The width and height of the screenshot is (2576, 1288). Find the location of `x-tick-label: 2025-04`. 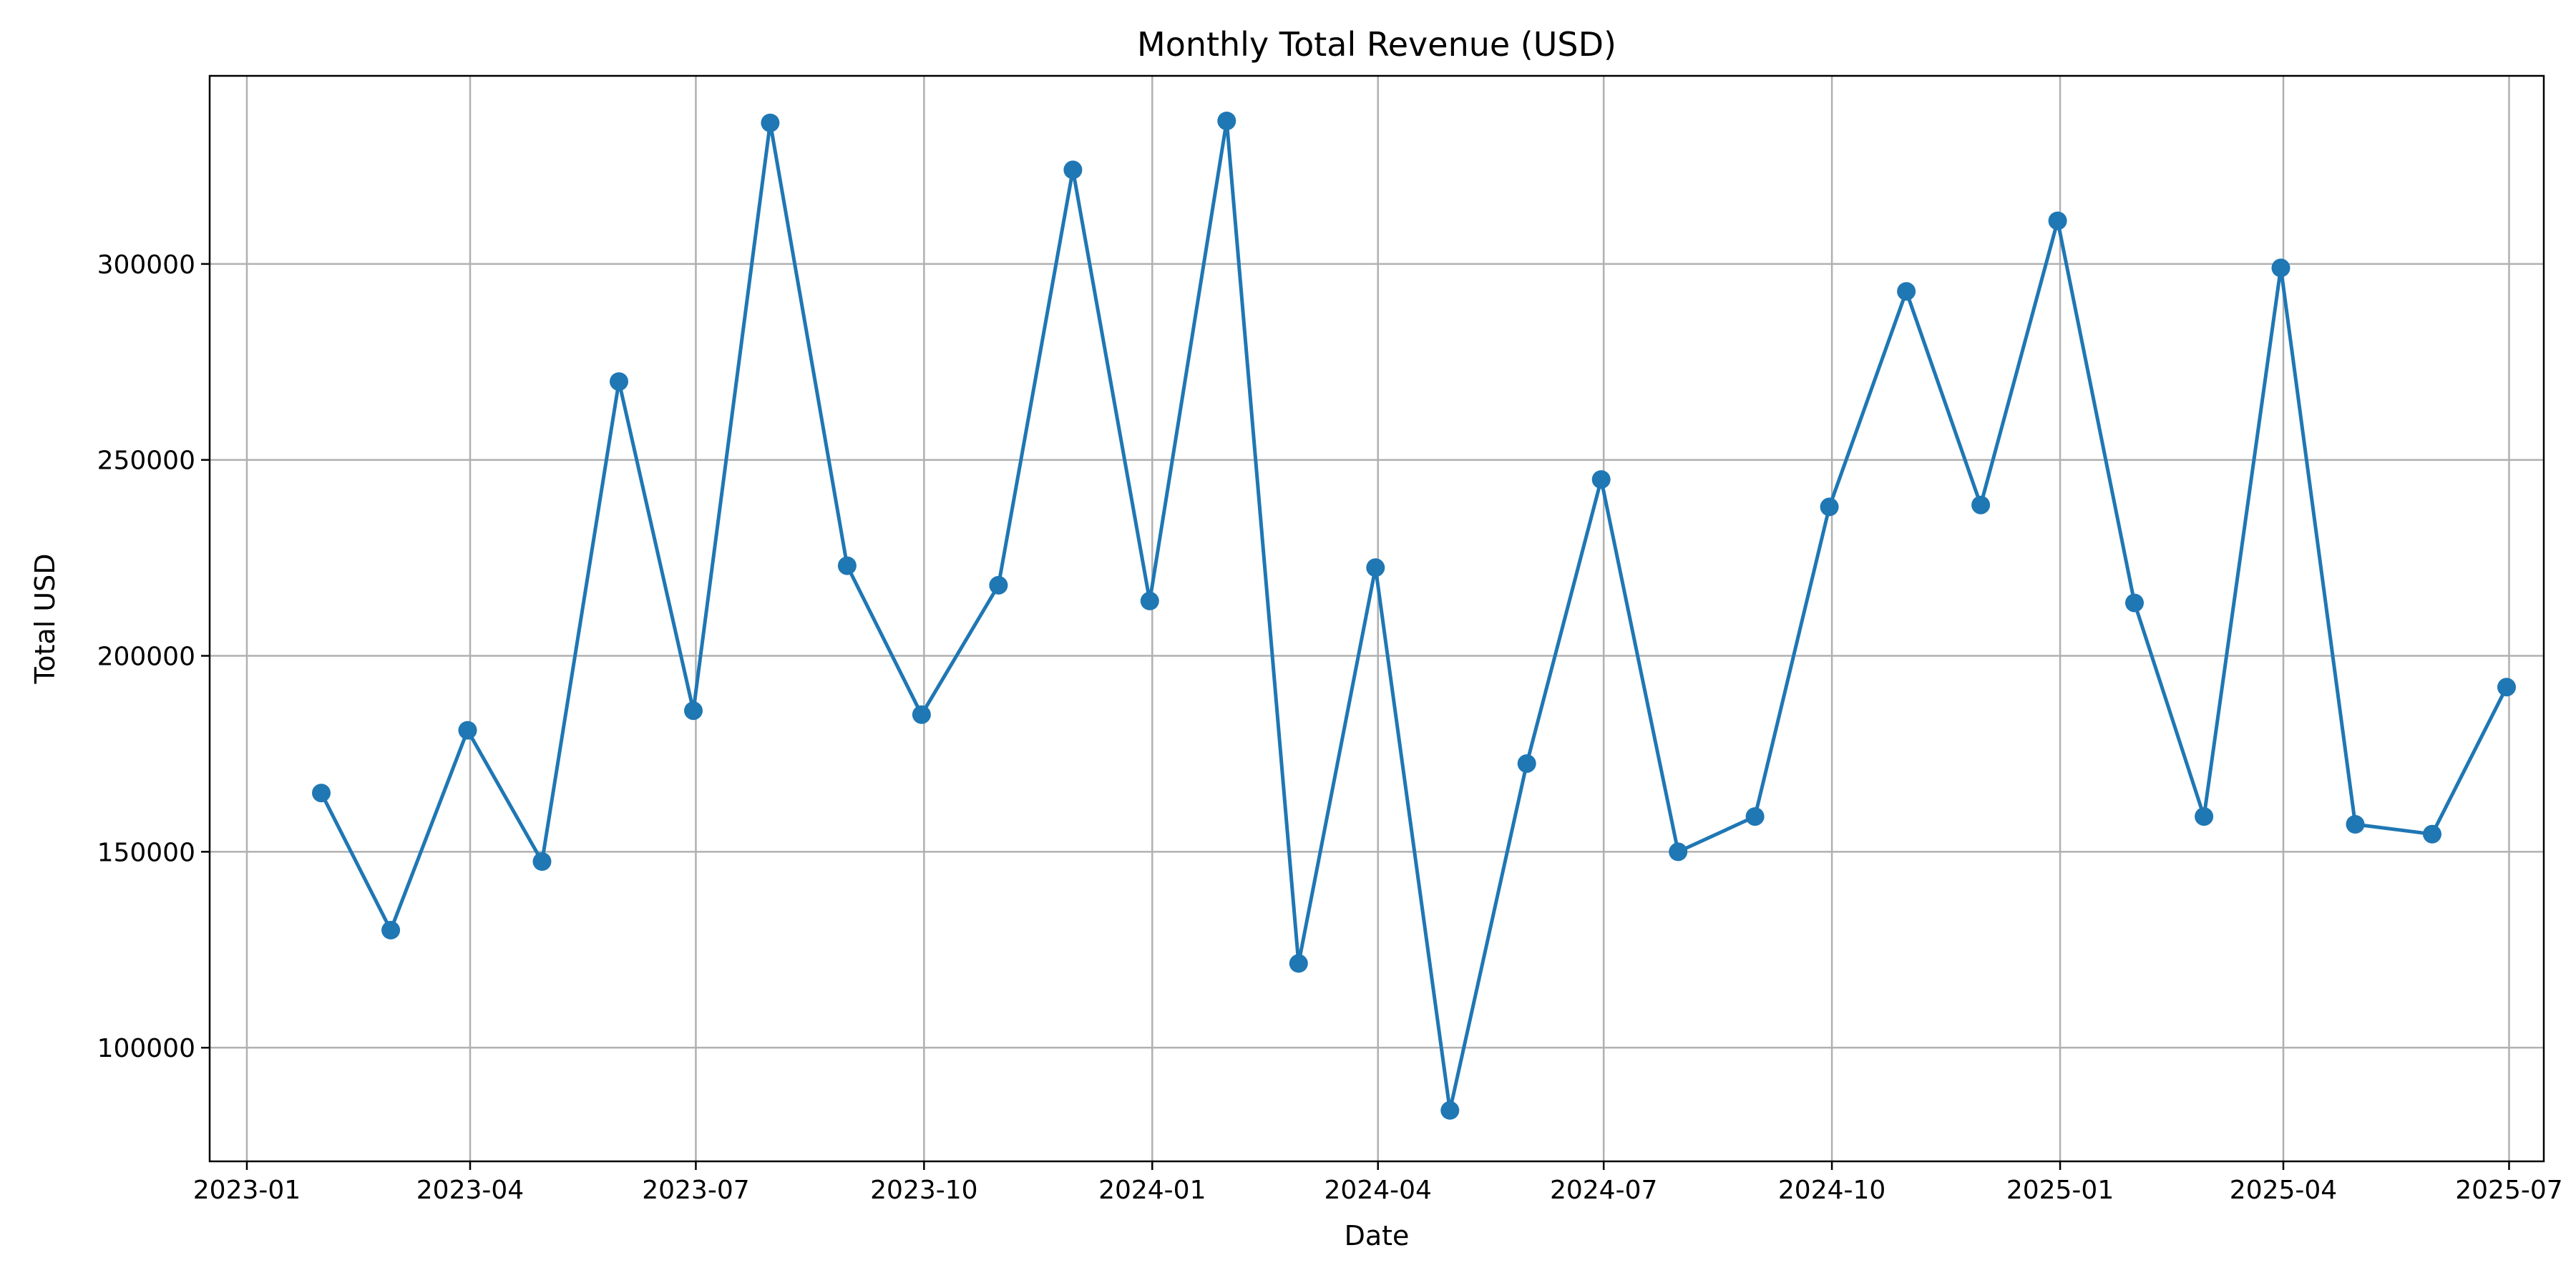

x-tick-label: 2025-04 is located at coordinates (2283, 1190).